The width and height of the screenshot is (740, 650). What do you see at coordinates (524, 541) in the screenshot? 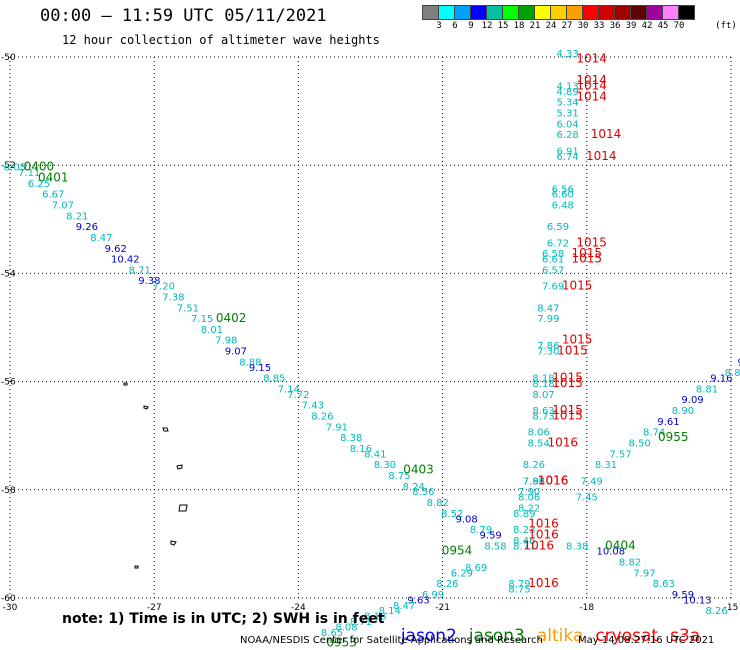
I see `wave-height-value: 8.46` at bounding box center [524, 541].